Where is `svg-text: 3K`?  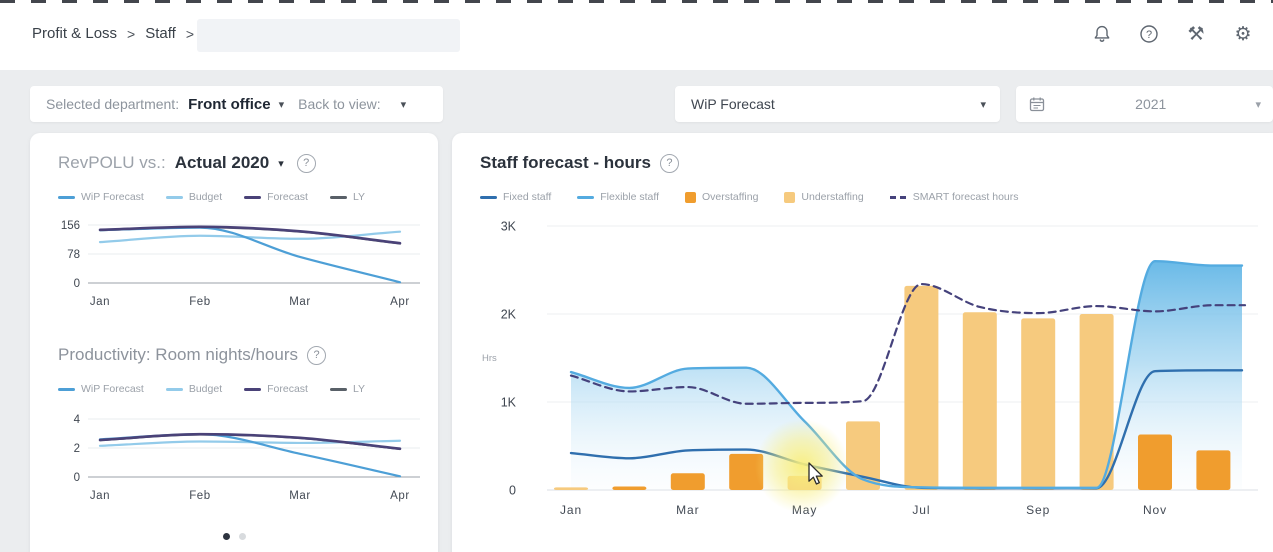 svg-text: 3K is located at coordinates (509, 227).